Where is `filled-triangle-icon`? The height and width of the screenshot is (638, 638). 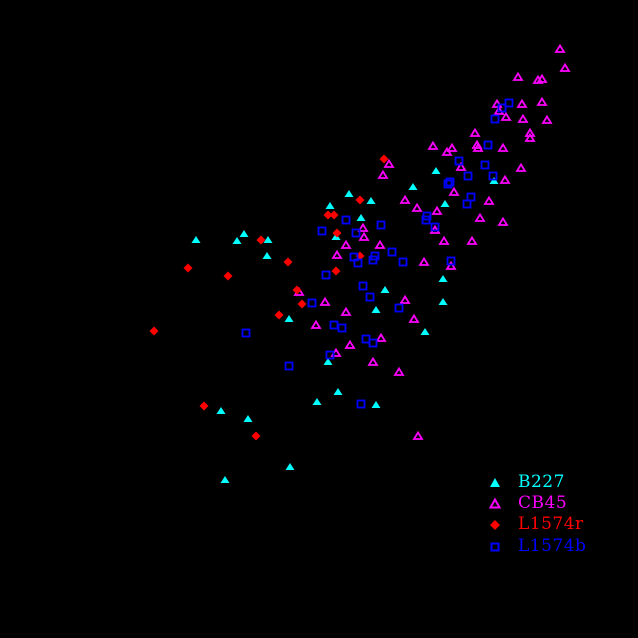 filled-triangle-icon is located at coordinates (495, 482).